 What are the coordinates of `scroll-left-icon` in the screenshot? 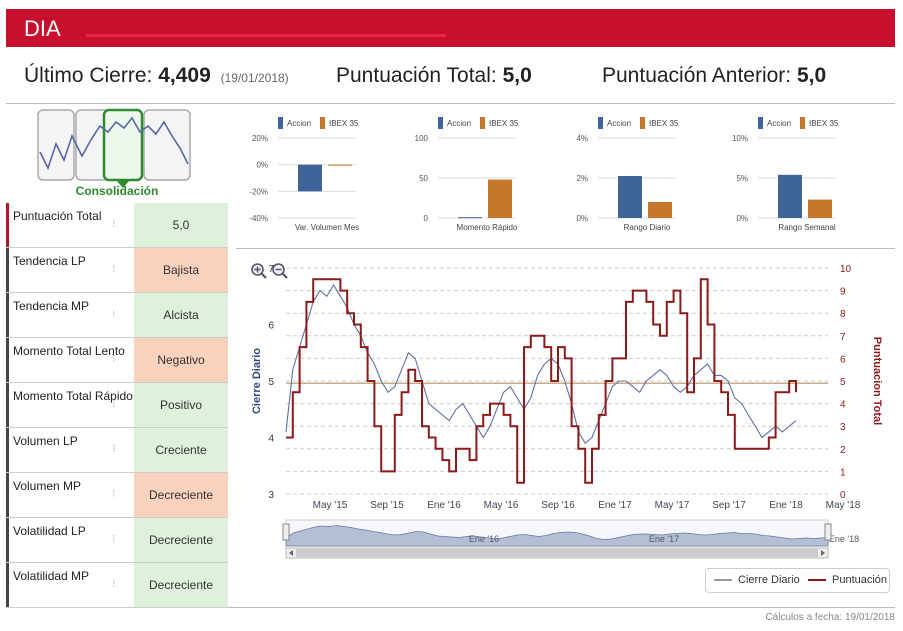 It's located at (291, 553).